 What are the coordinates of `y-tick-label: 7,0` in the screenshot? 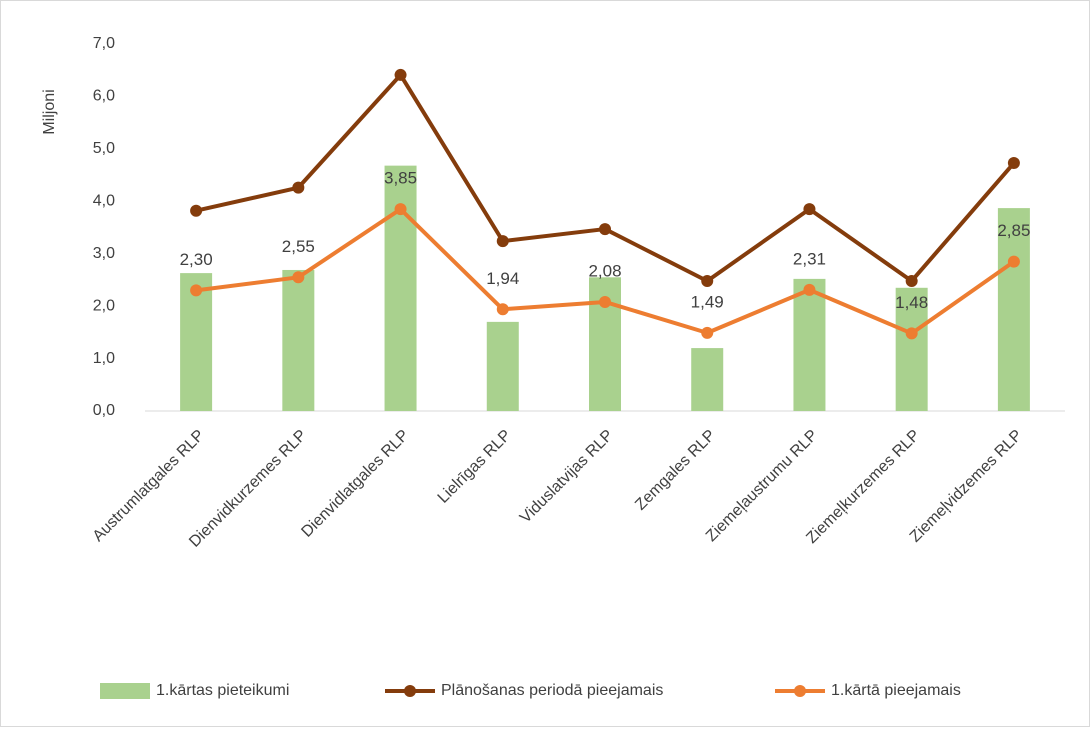 It's located at (104, 43).